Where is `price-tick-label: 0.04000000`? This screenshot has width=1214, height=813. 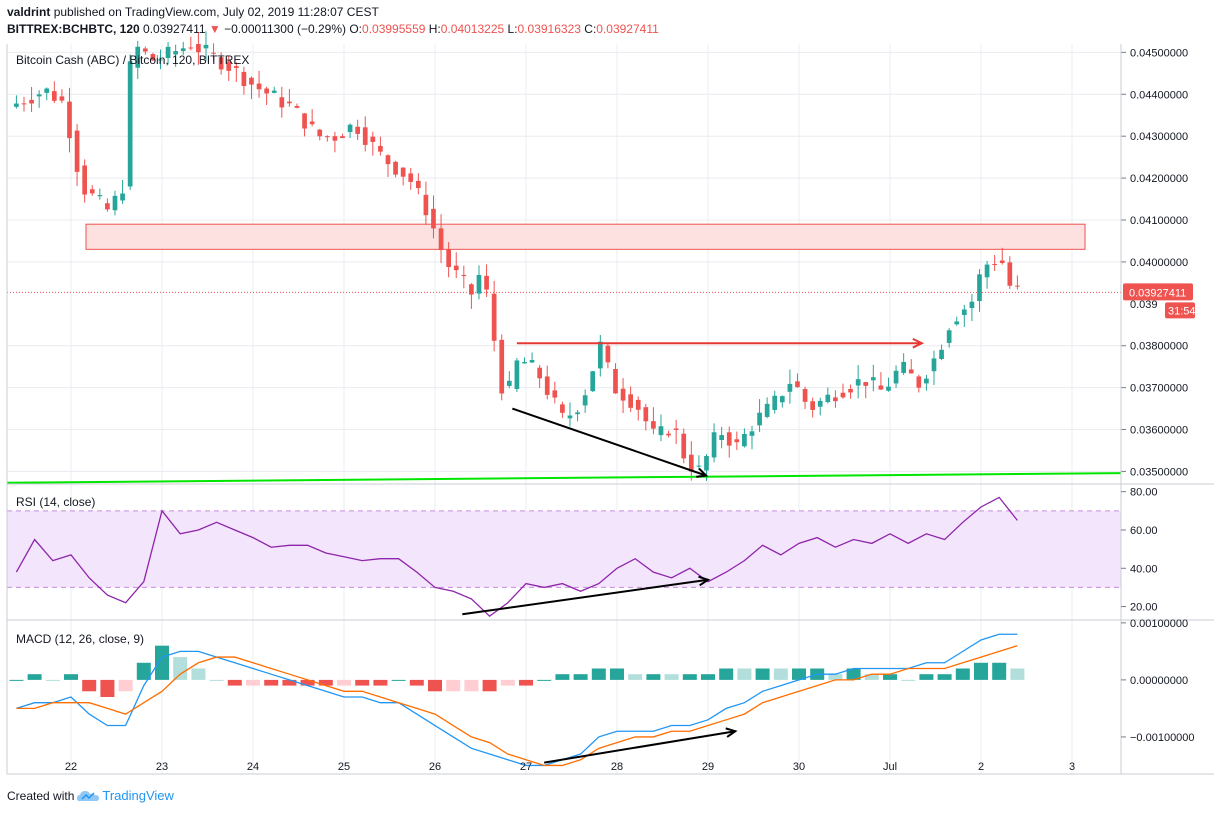 price-tick-label: 0.04000000 is located at coordinates (1159, 263).